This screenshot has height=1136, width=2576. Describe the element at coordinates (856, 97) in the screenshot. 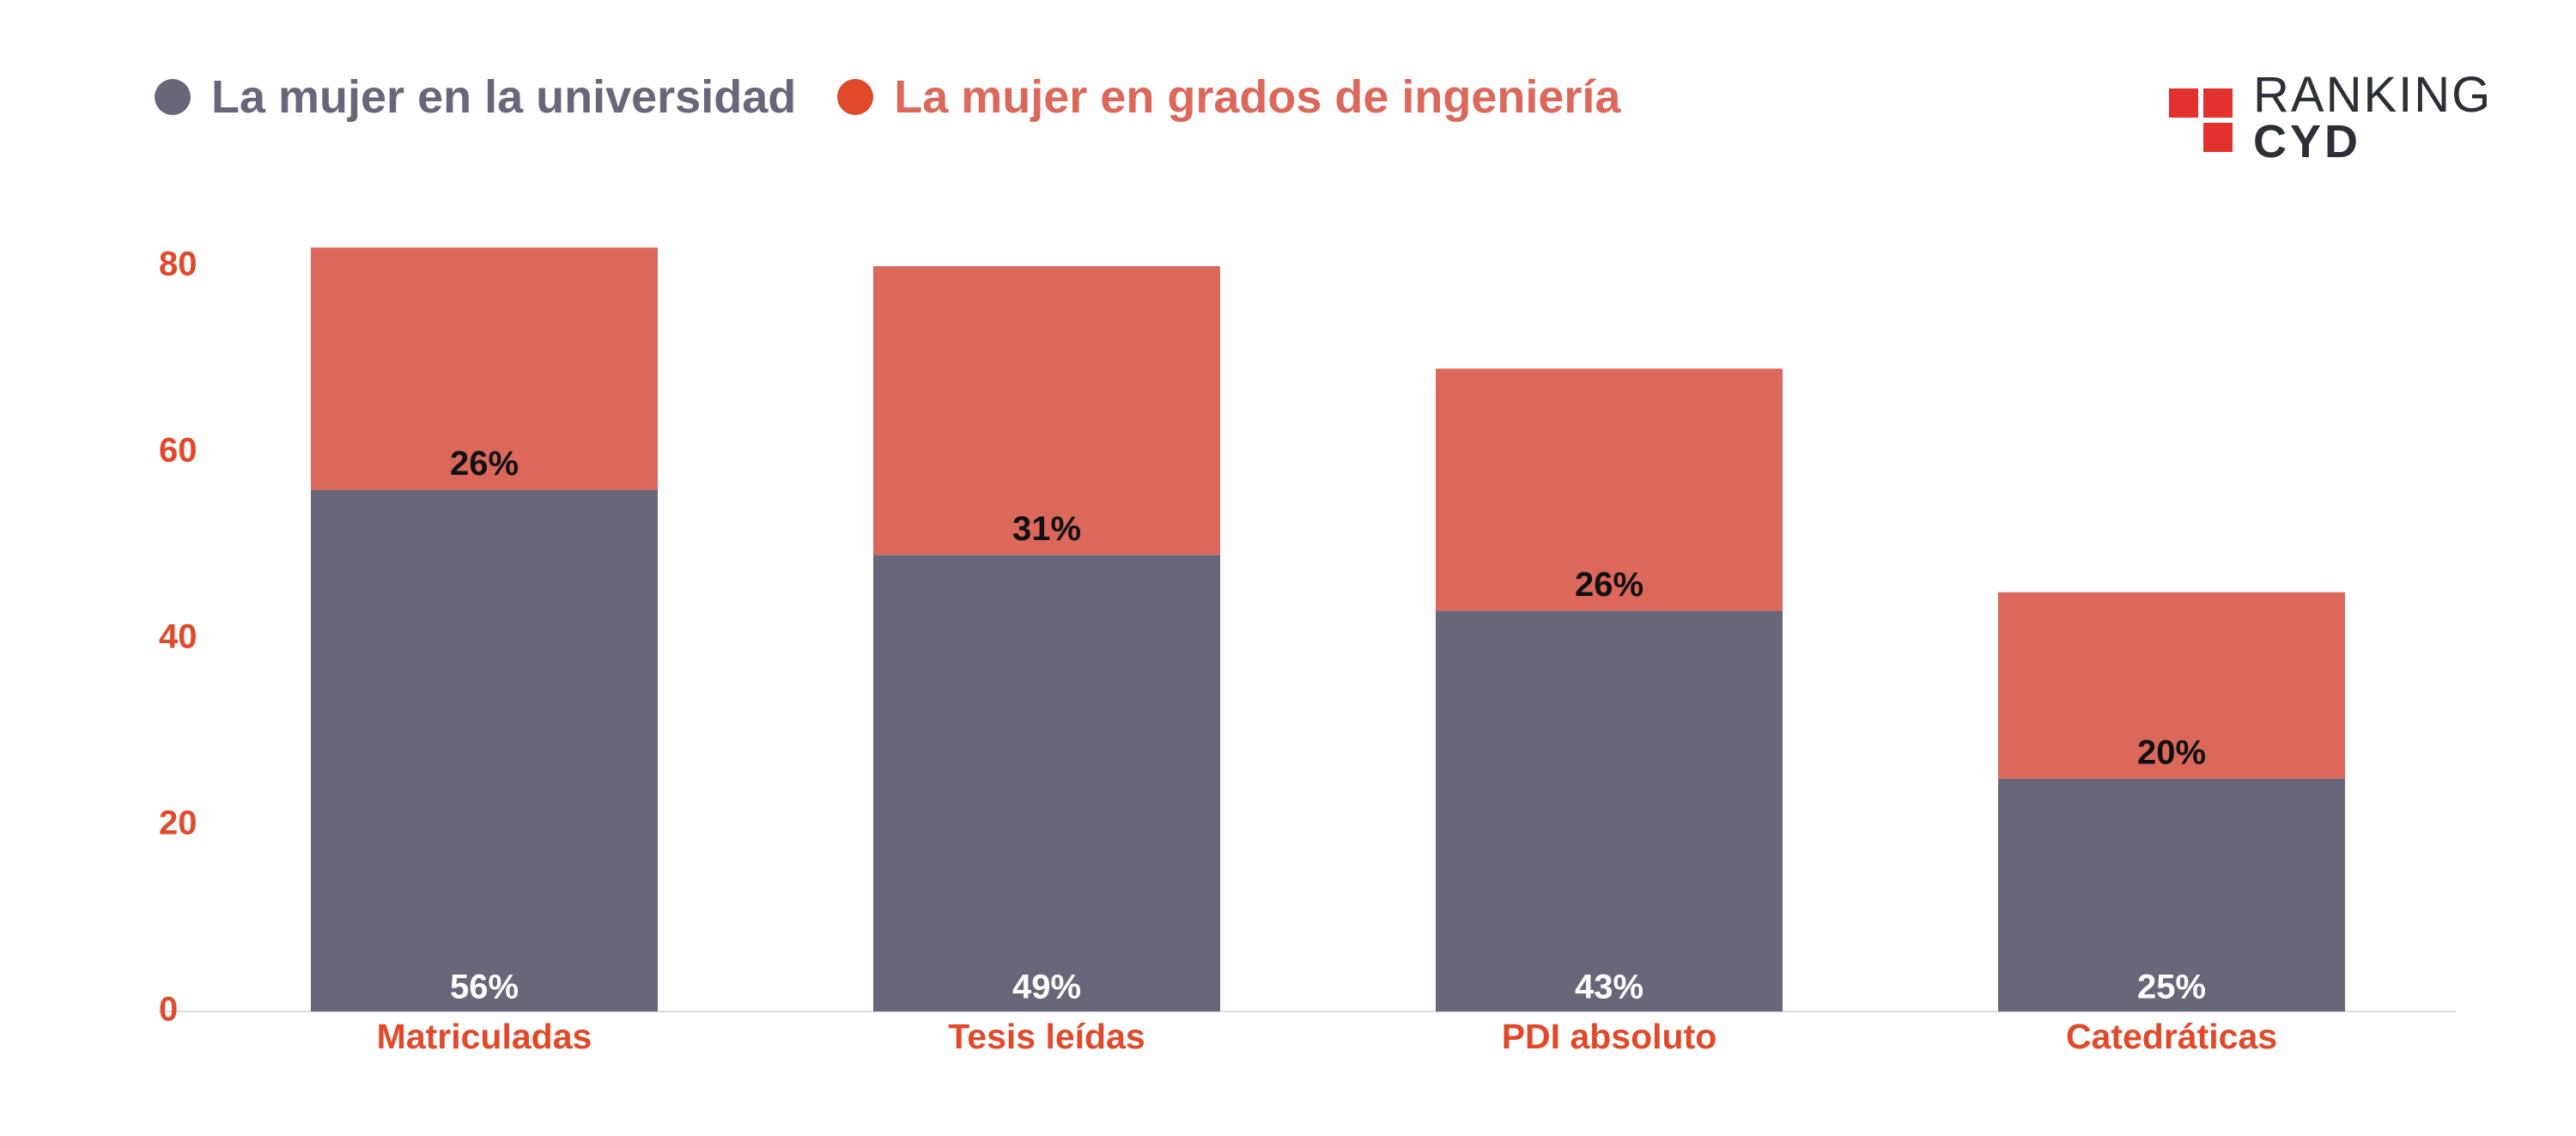

I see `legend-swatch-ingenieria` at that location.